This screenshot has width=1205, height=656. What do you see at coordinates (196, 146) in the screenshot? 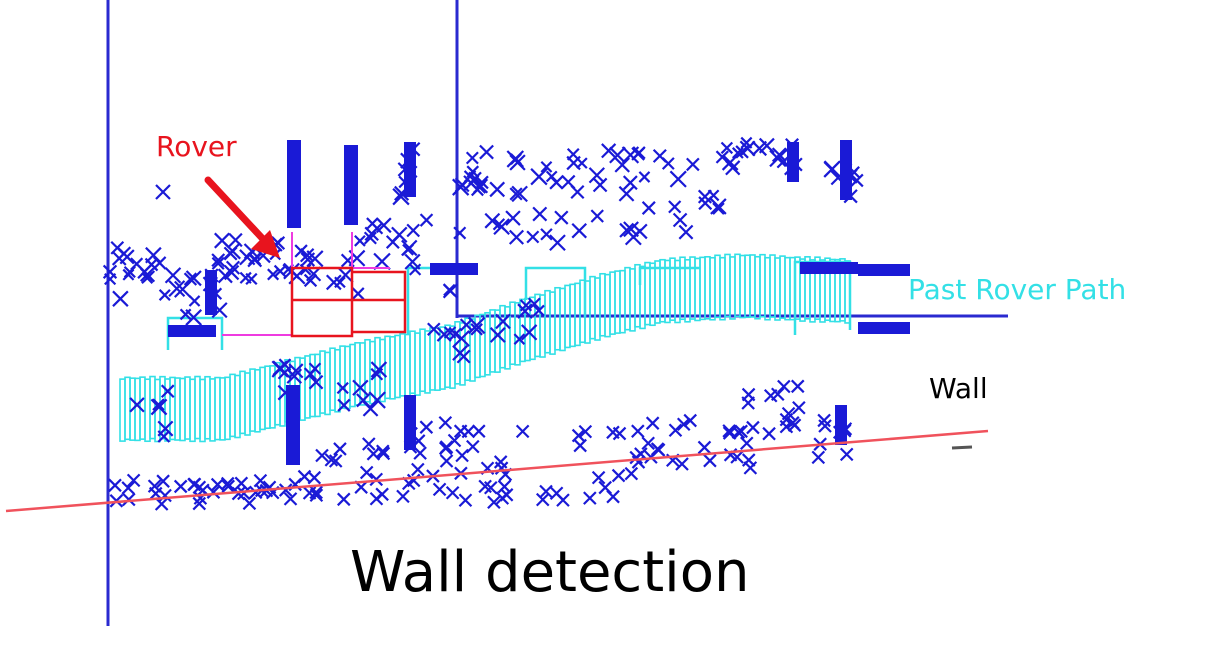
I see `rover-label: Rover` at bounding box center [196, 146].